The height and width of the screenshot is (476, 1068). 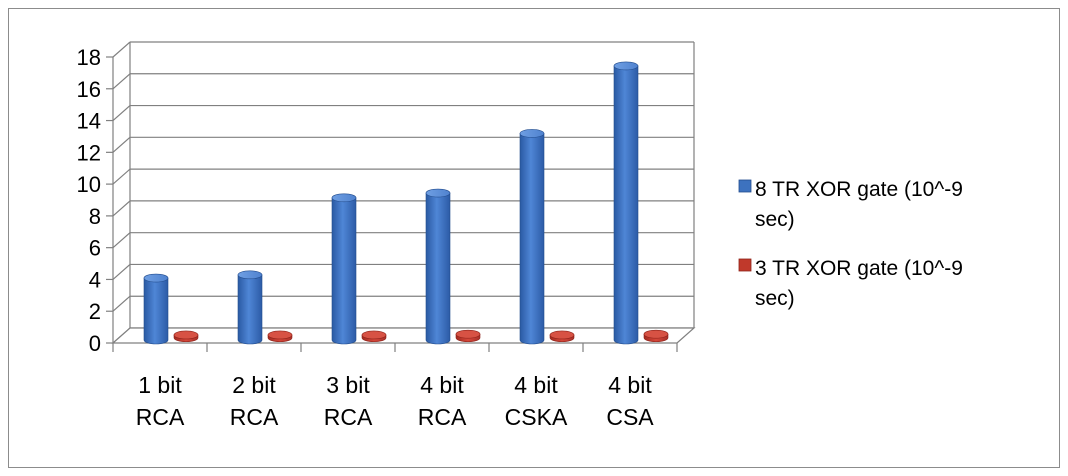 I want to click on y-tick-label: 2, so click(x=95, y=311).